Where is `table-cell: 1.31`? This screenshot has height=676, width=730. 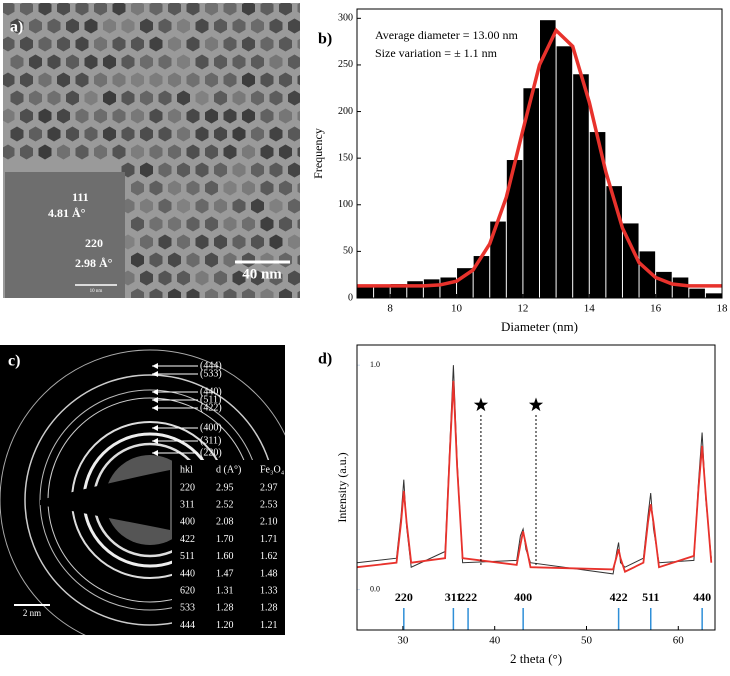
table-cell: 1.31 is located at coordinates (225, 590).